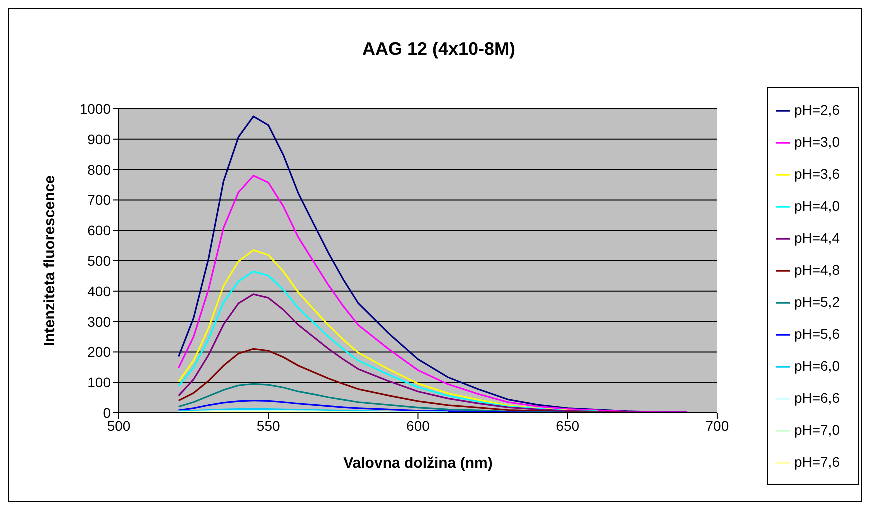 This screenshot has height=510, width=870. I want to click on x-tick-label: 700, so click(718, 426).